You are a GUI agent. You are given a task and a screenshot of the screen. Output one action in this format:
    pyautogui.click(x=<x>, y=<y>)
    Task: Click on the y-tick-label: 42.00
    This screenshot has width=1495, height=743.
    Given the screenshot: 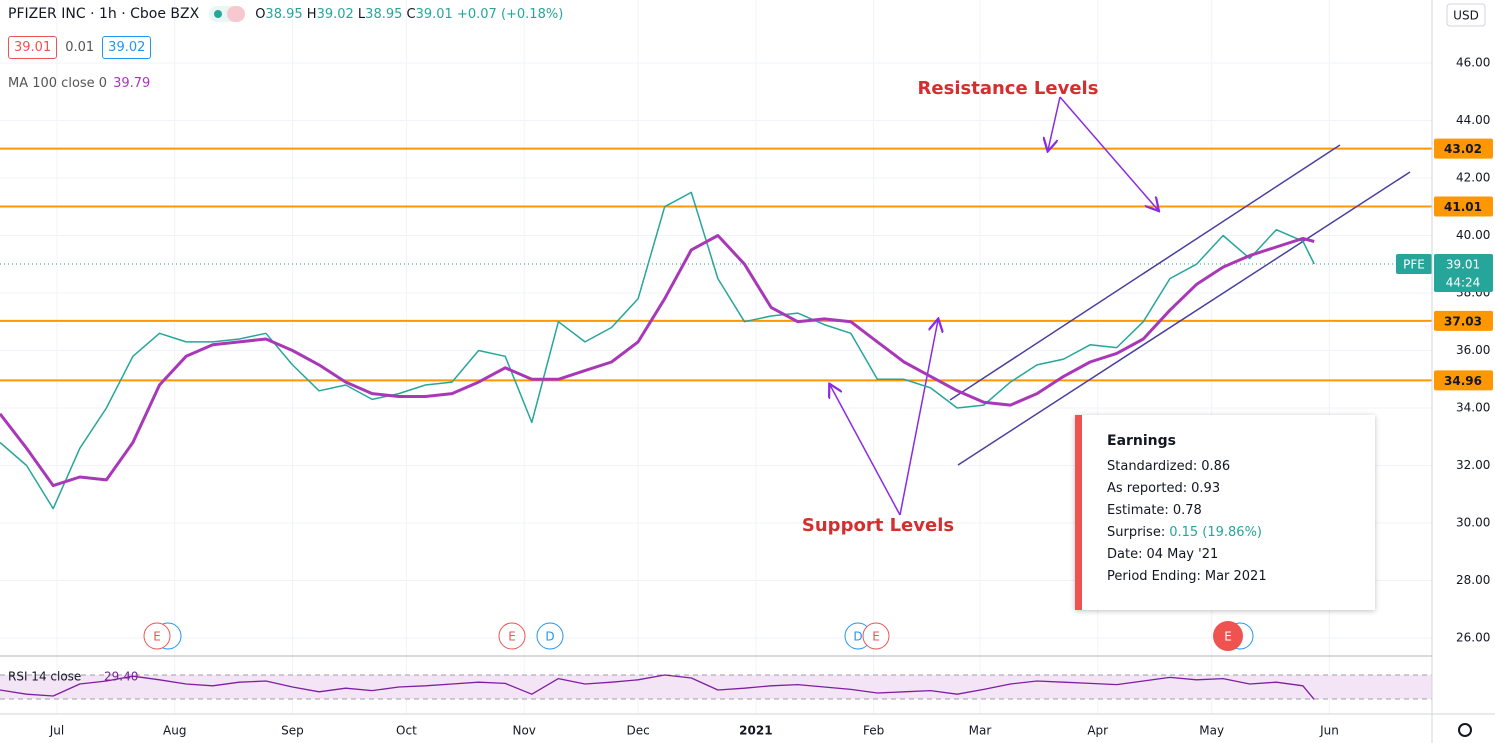 What is the action you would take?
    pyautogui.click(x=1473, y=177)
    